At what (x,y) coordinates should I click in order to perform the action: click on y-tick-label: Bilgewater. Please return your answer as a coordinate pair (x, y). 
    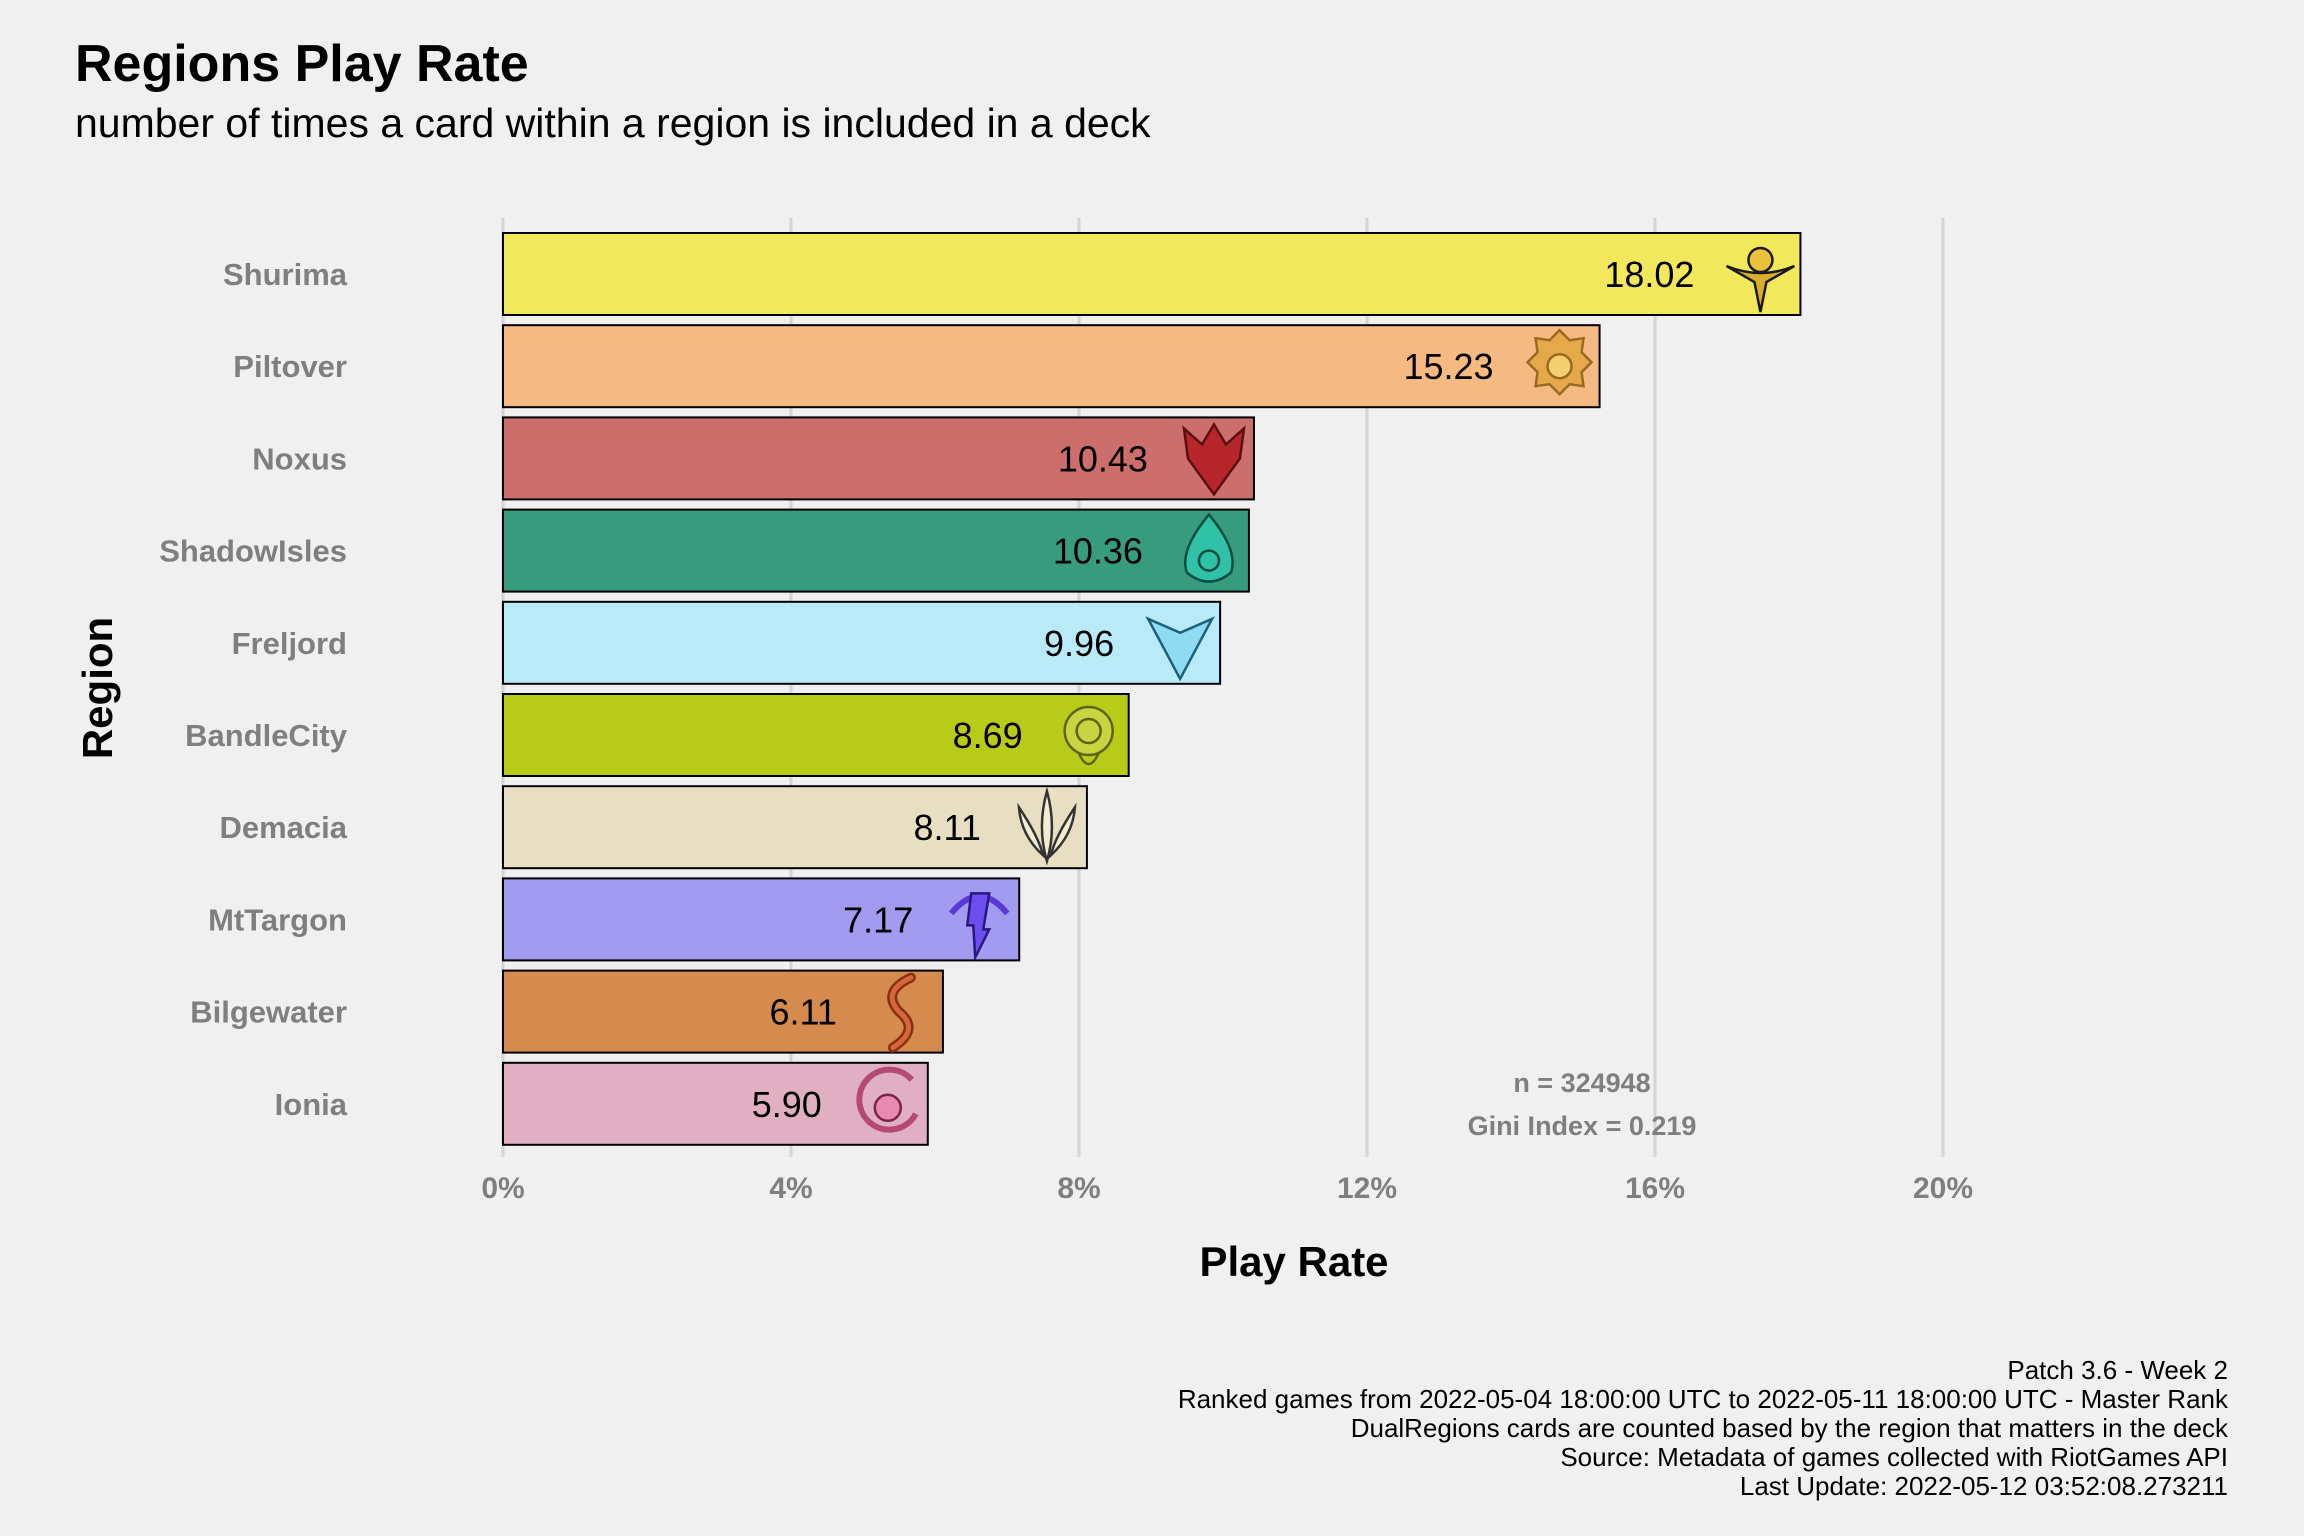
    Looking at the image, I should click on (268, 1012).